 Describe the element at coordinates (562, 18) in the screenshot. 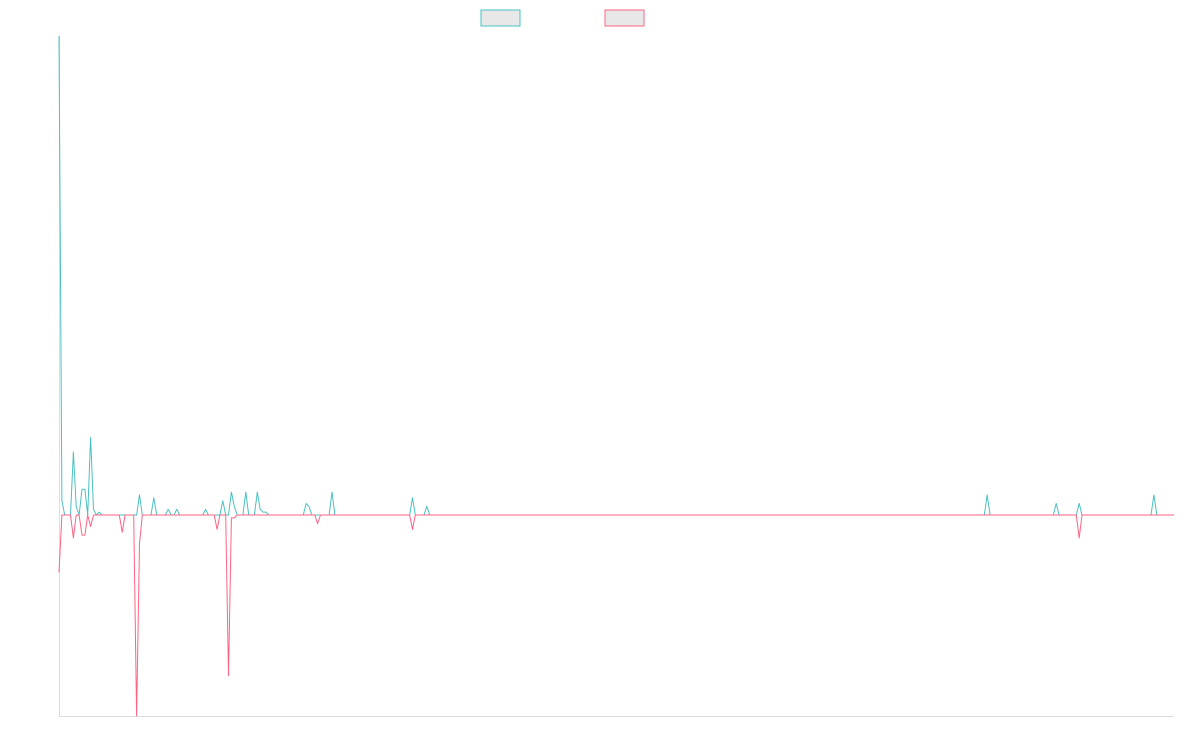

I see `legend` at that location.